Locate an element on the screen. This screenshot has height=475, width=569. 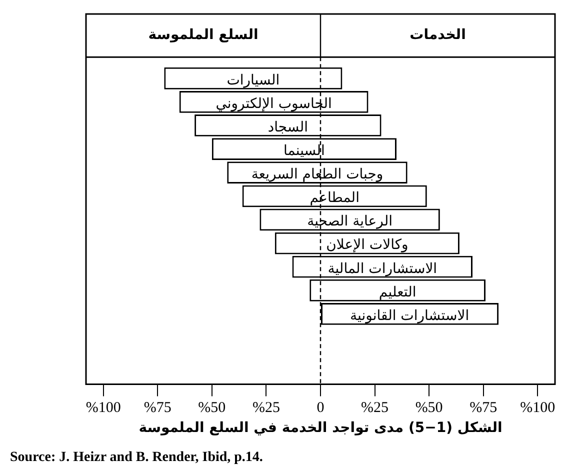
y-tick-label: السيارات is located at coordinates (253, 80).